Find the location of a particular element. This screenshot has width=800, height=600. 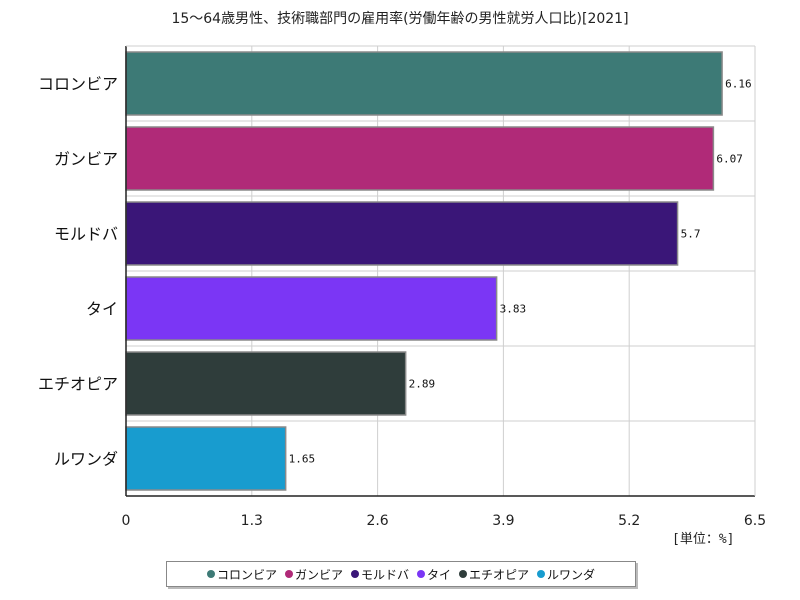

category-label: ルワンダ is located at coordinates (86, 459).